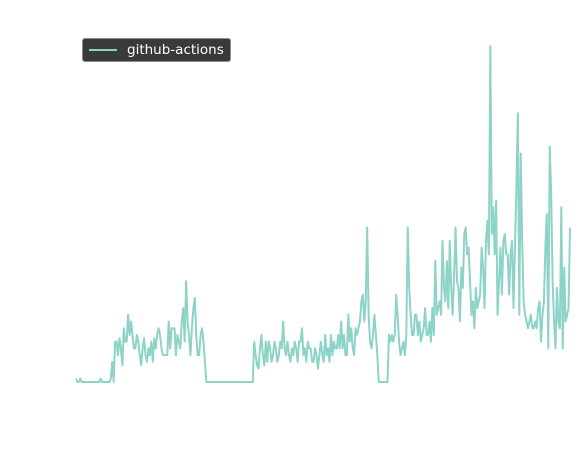 The width and height of the screenshot is (580, 469). Describe the element at coordinates (175, 50) in the screenshot. I see `legend-label-github-actions: github-actions` at that location.